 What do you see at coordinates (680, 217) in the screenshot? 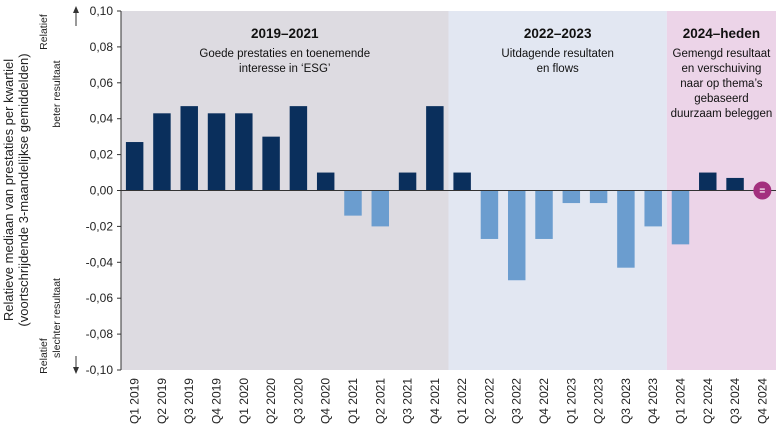
I see `bar-q1-2024` at bounding box center [680, 217].